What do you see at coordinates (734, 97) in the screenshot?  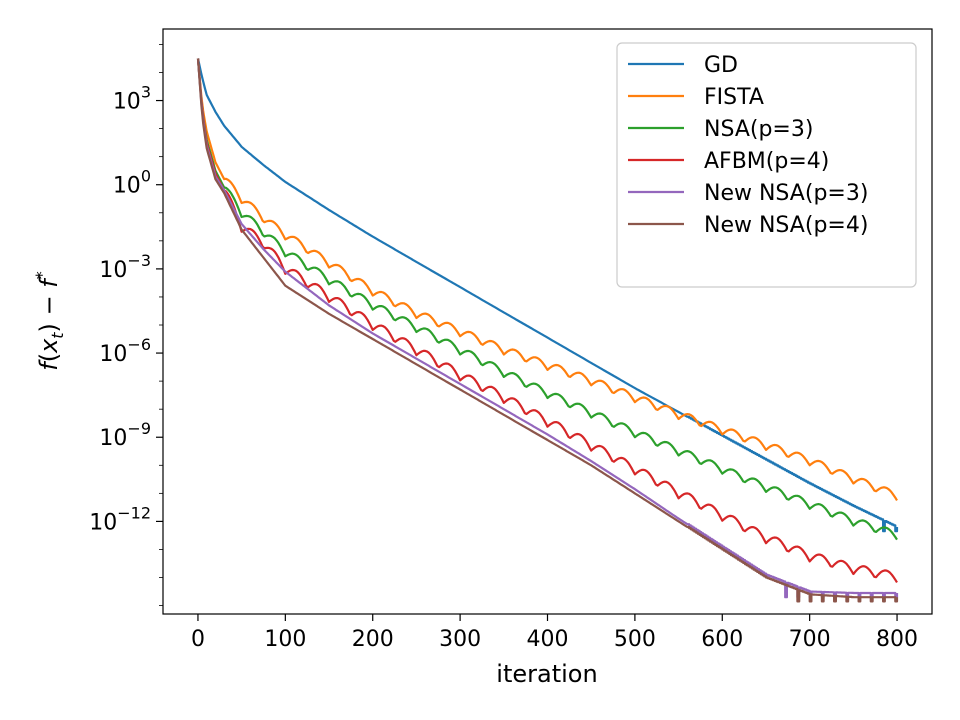 I see `legend-entry-label: FISTA` at bounding box center [734, 97].